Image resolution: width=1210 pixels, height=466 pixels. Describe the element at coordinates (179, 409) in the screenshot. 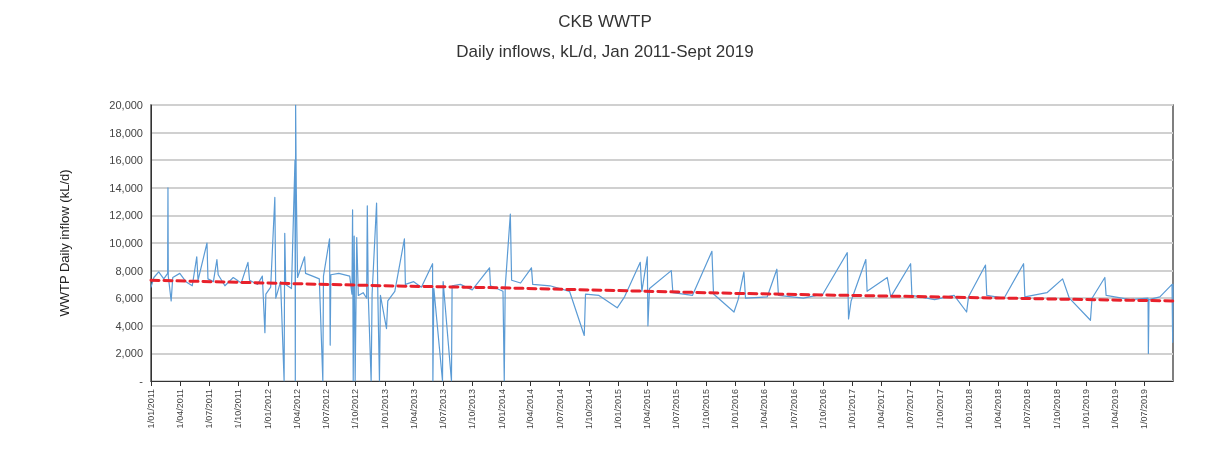

I see `x-tick-label: 1/04/2011` at that location.